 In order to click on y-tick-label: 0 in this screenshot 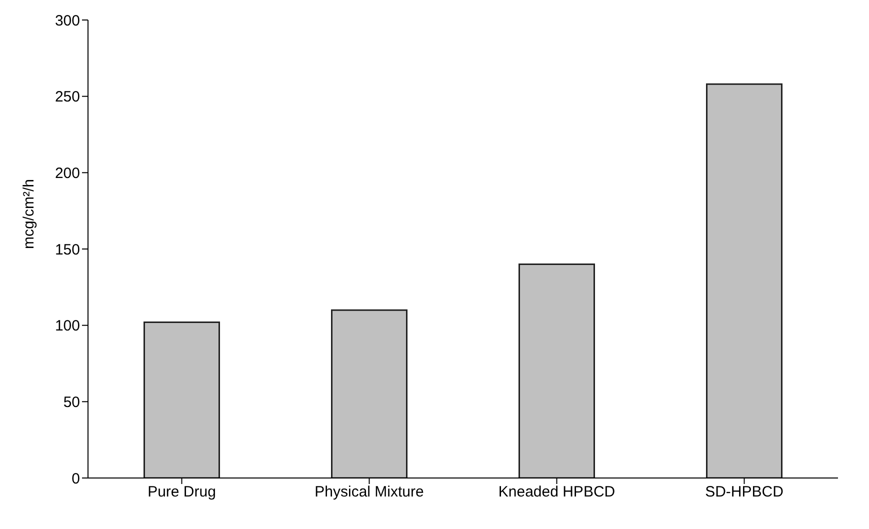, I will do `click(76, 479)`.